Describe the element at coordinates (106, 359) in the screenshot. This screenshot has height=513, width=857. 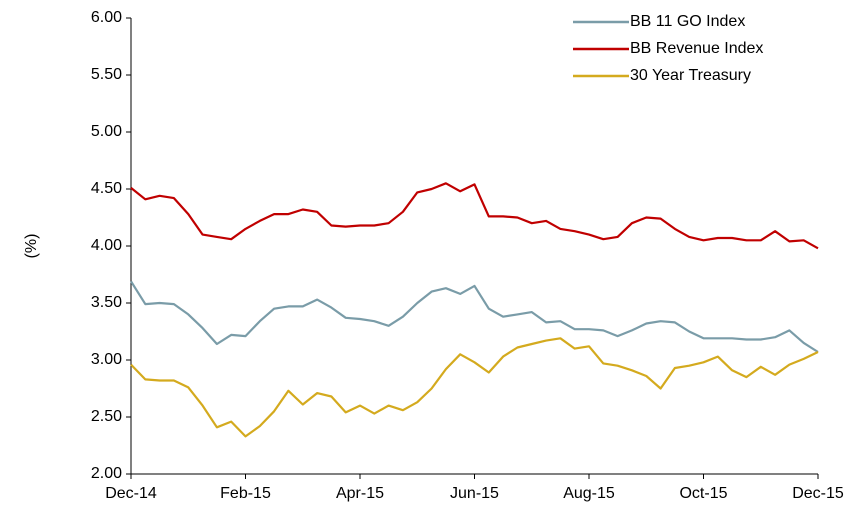
I see `y-tick-label: 3.00` at that location.